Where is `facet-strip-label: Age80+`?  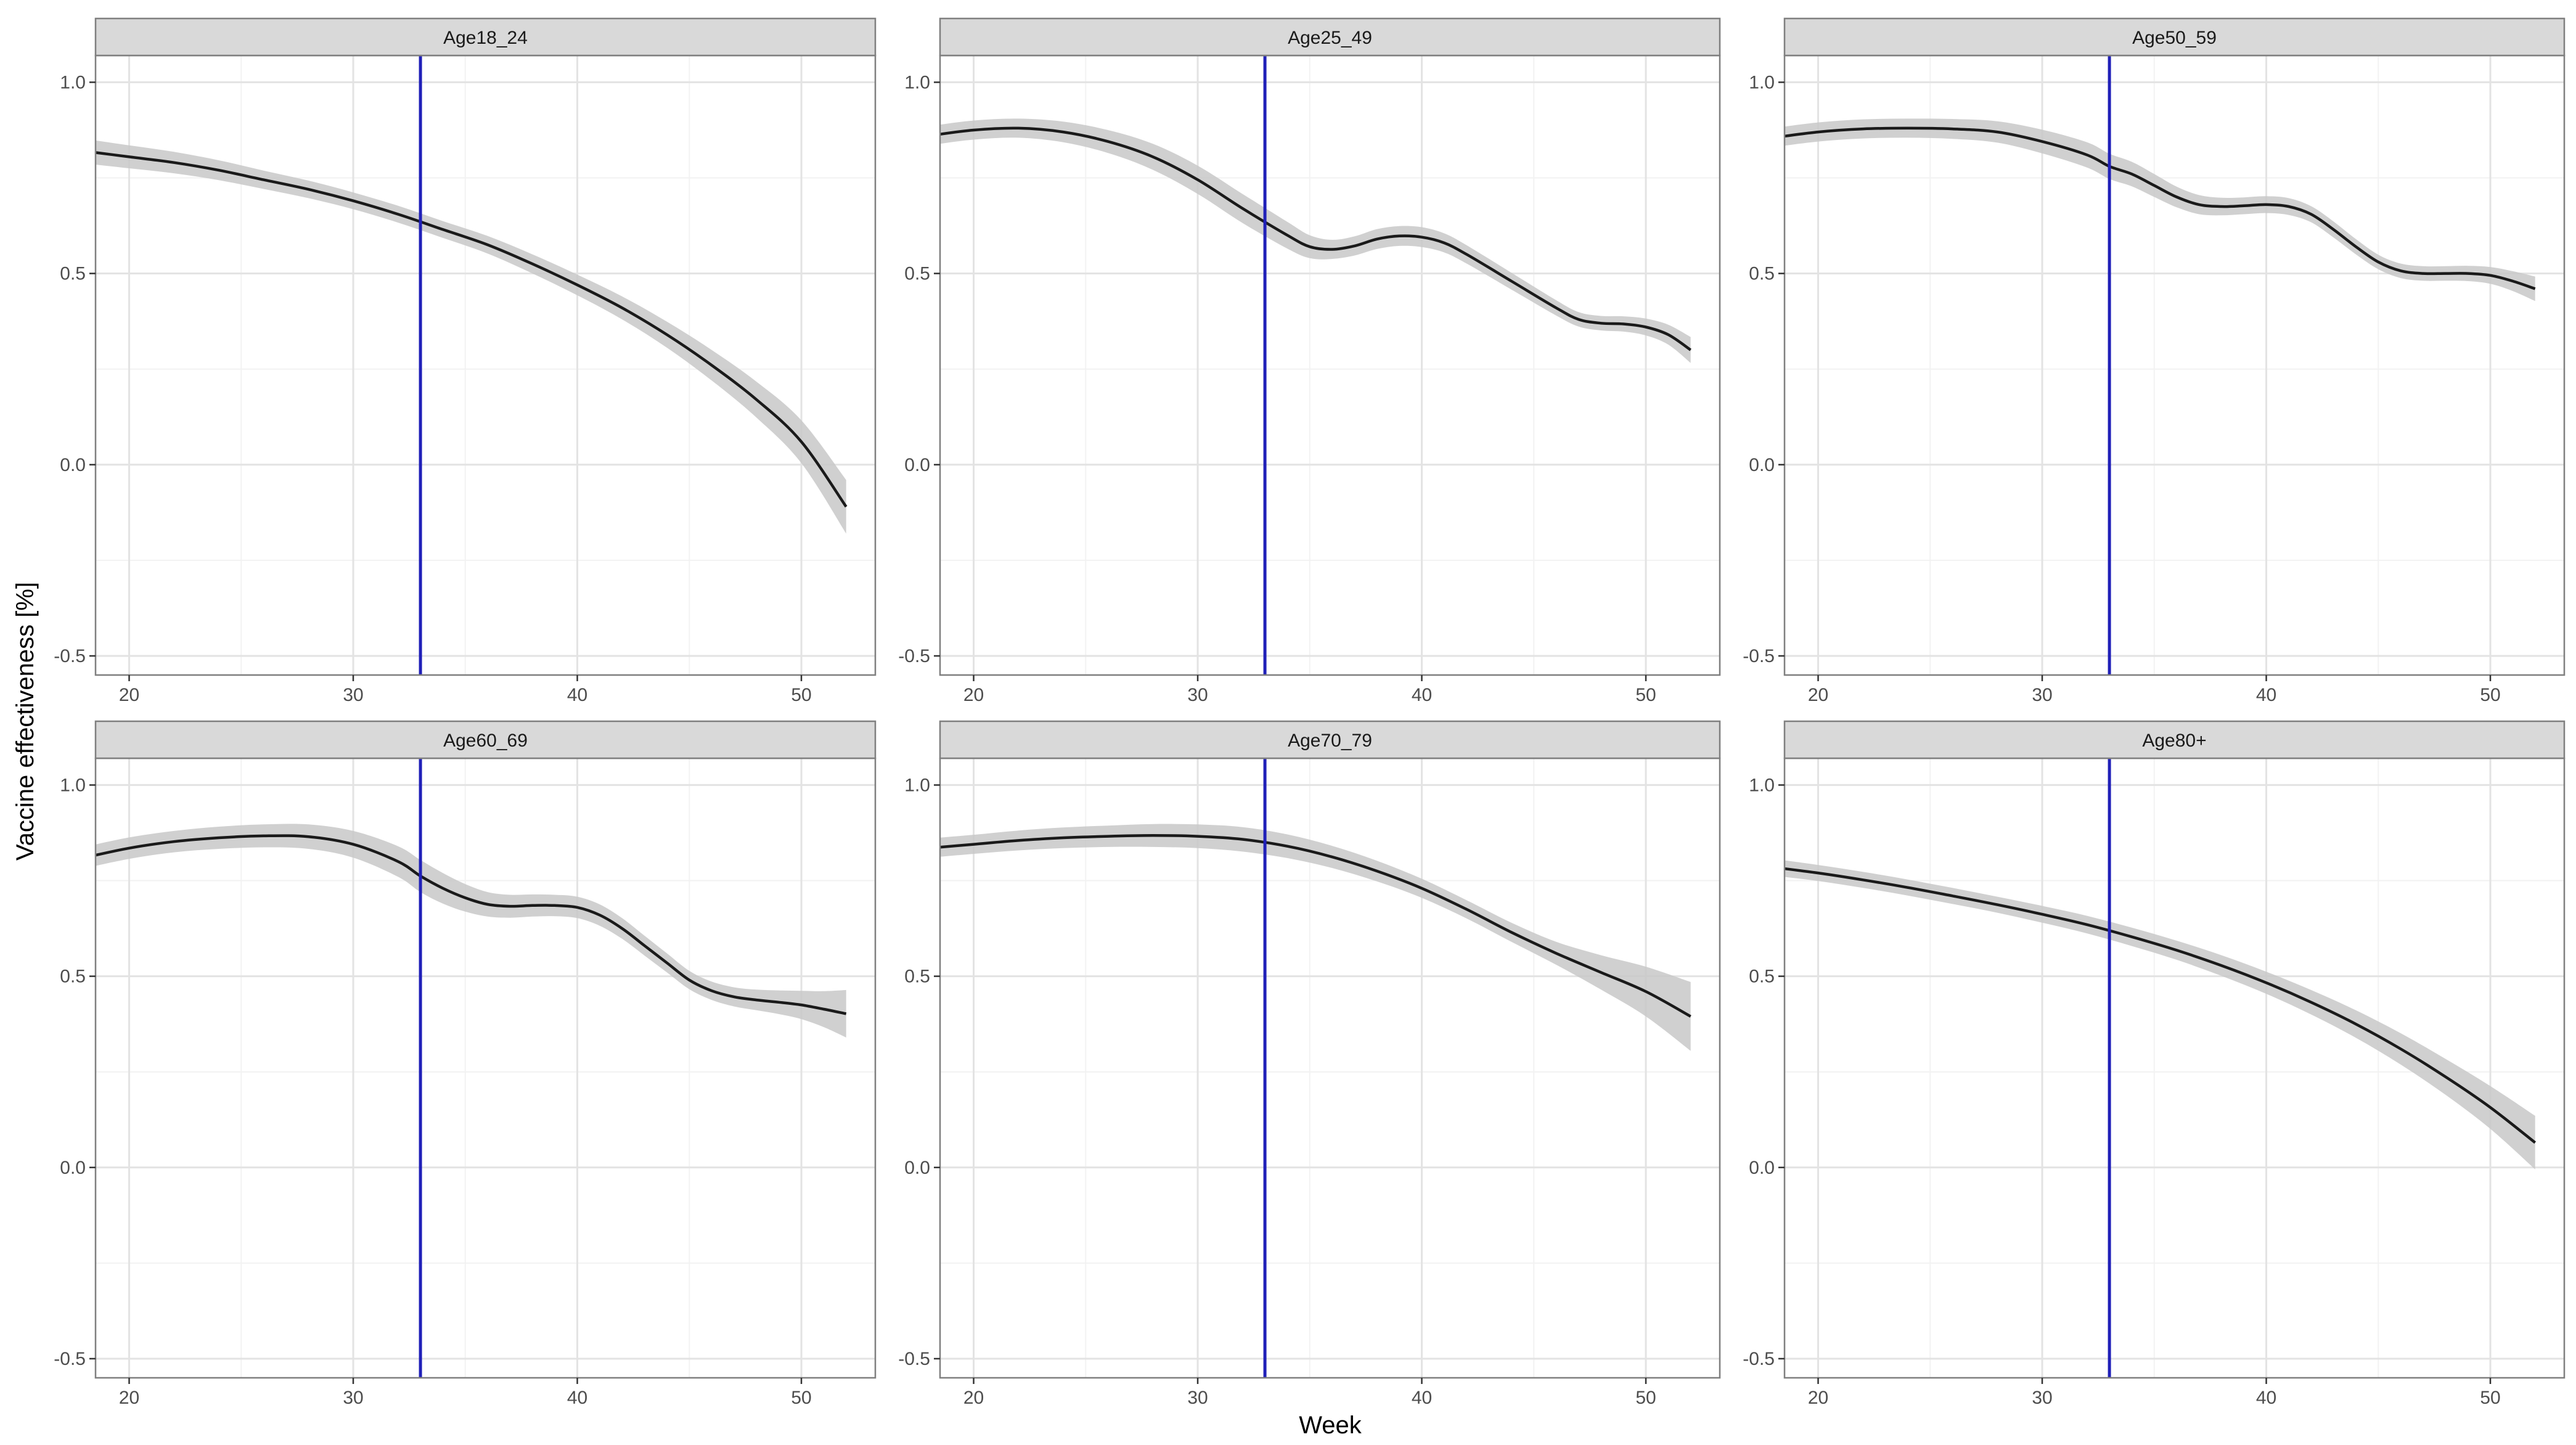 facet-strip-label: Age80+ is located at coordinates (2174, 741).